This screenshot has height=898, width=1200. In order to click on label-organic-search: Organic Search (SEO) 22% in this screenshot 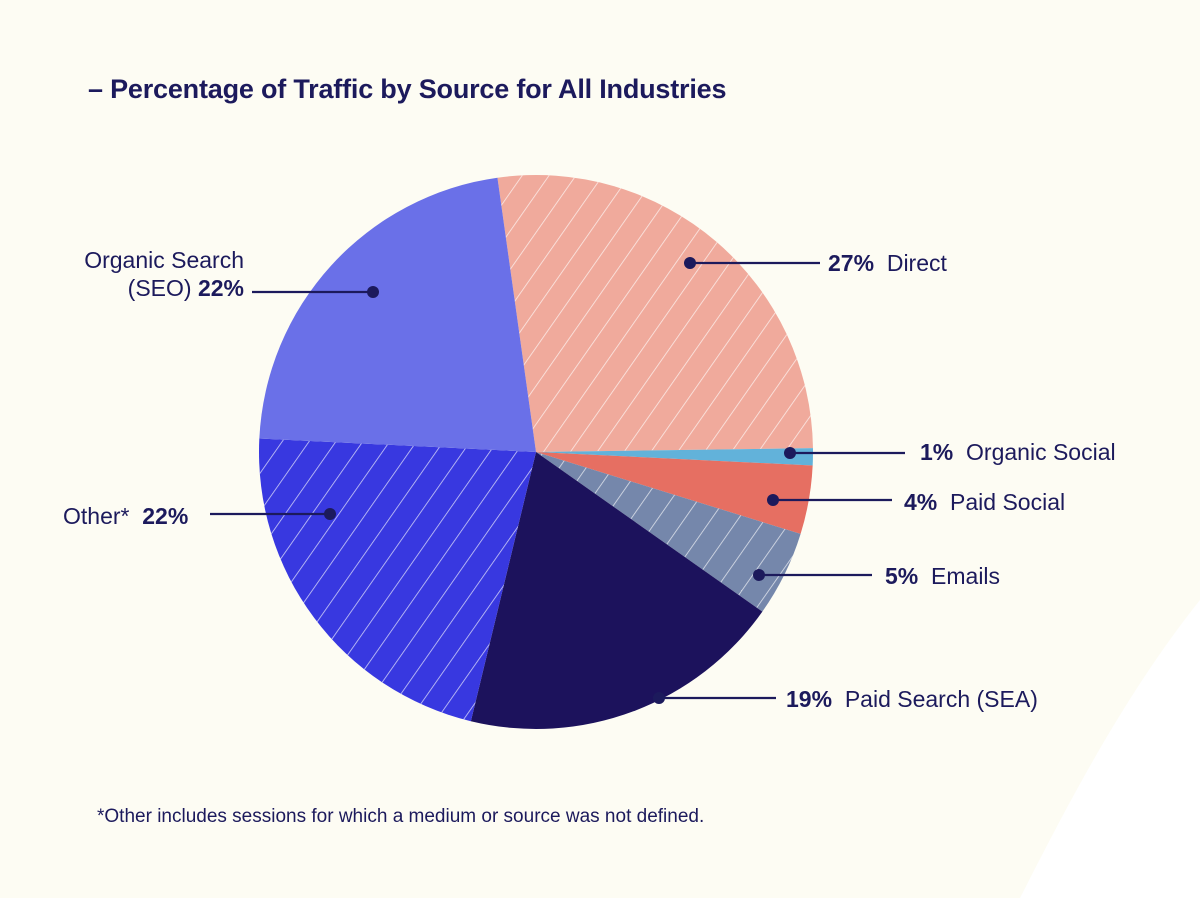, I will do `click(142, 274)`.